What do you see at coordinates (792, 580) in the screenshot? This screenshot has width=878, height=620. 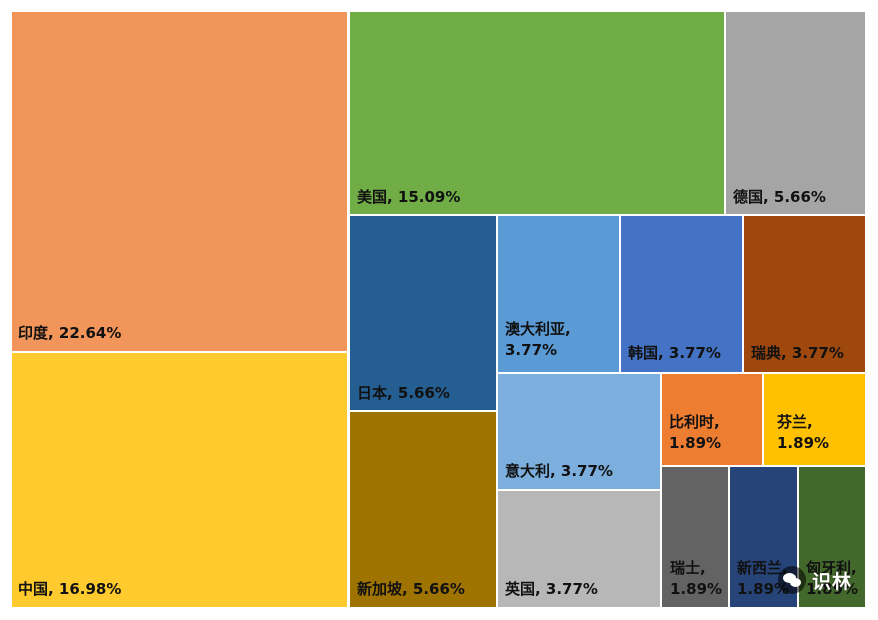 I see `wechat-icon` at bounding box center [792, 580].